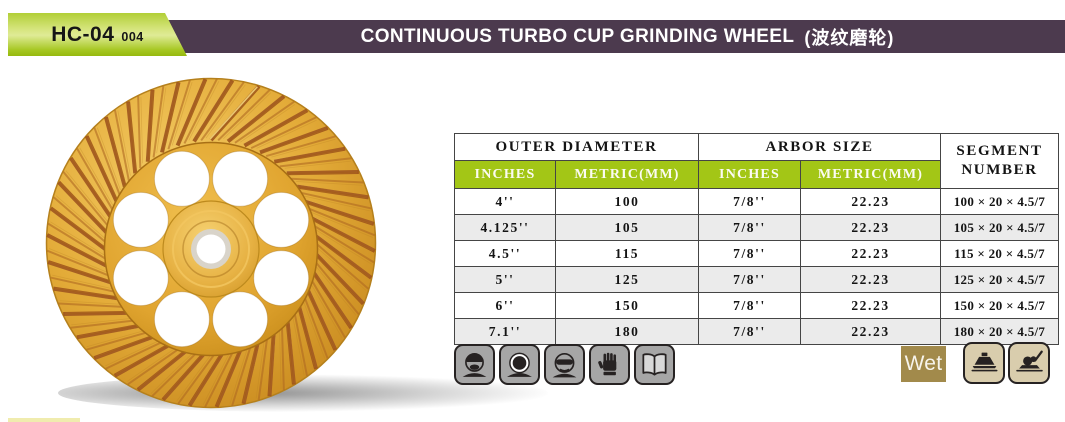  Describe the element at coordinates (83, 34) in the screenshot. I see `model-number: HC-04` at that location.